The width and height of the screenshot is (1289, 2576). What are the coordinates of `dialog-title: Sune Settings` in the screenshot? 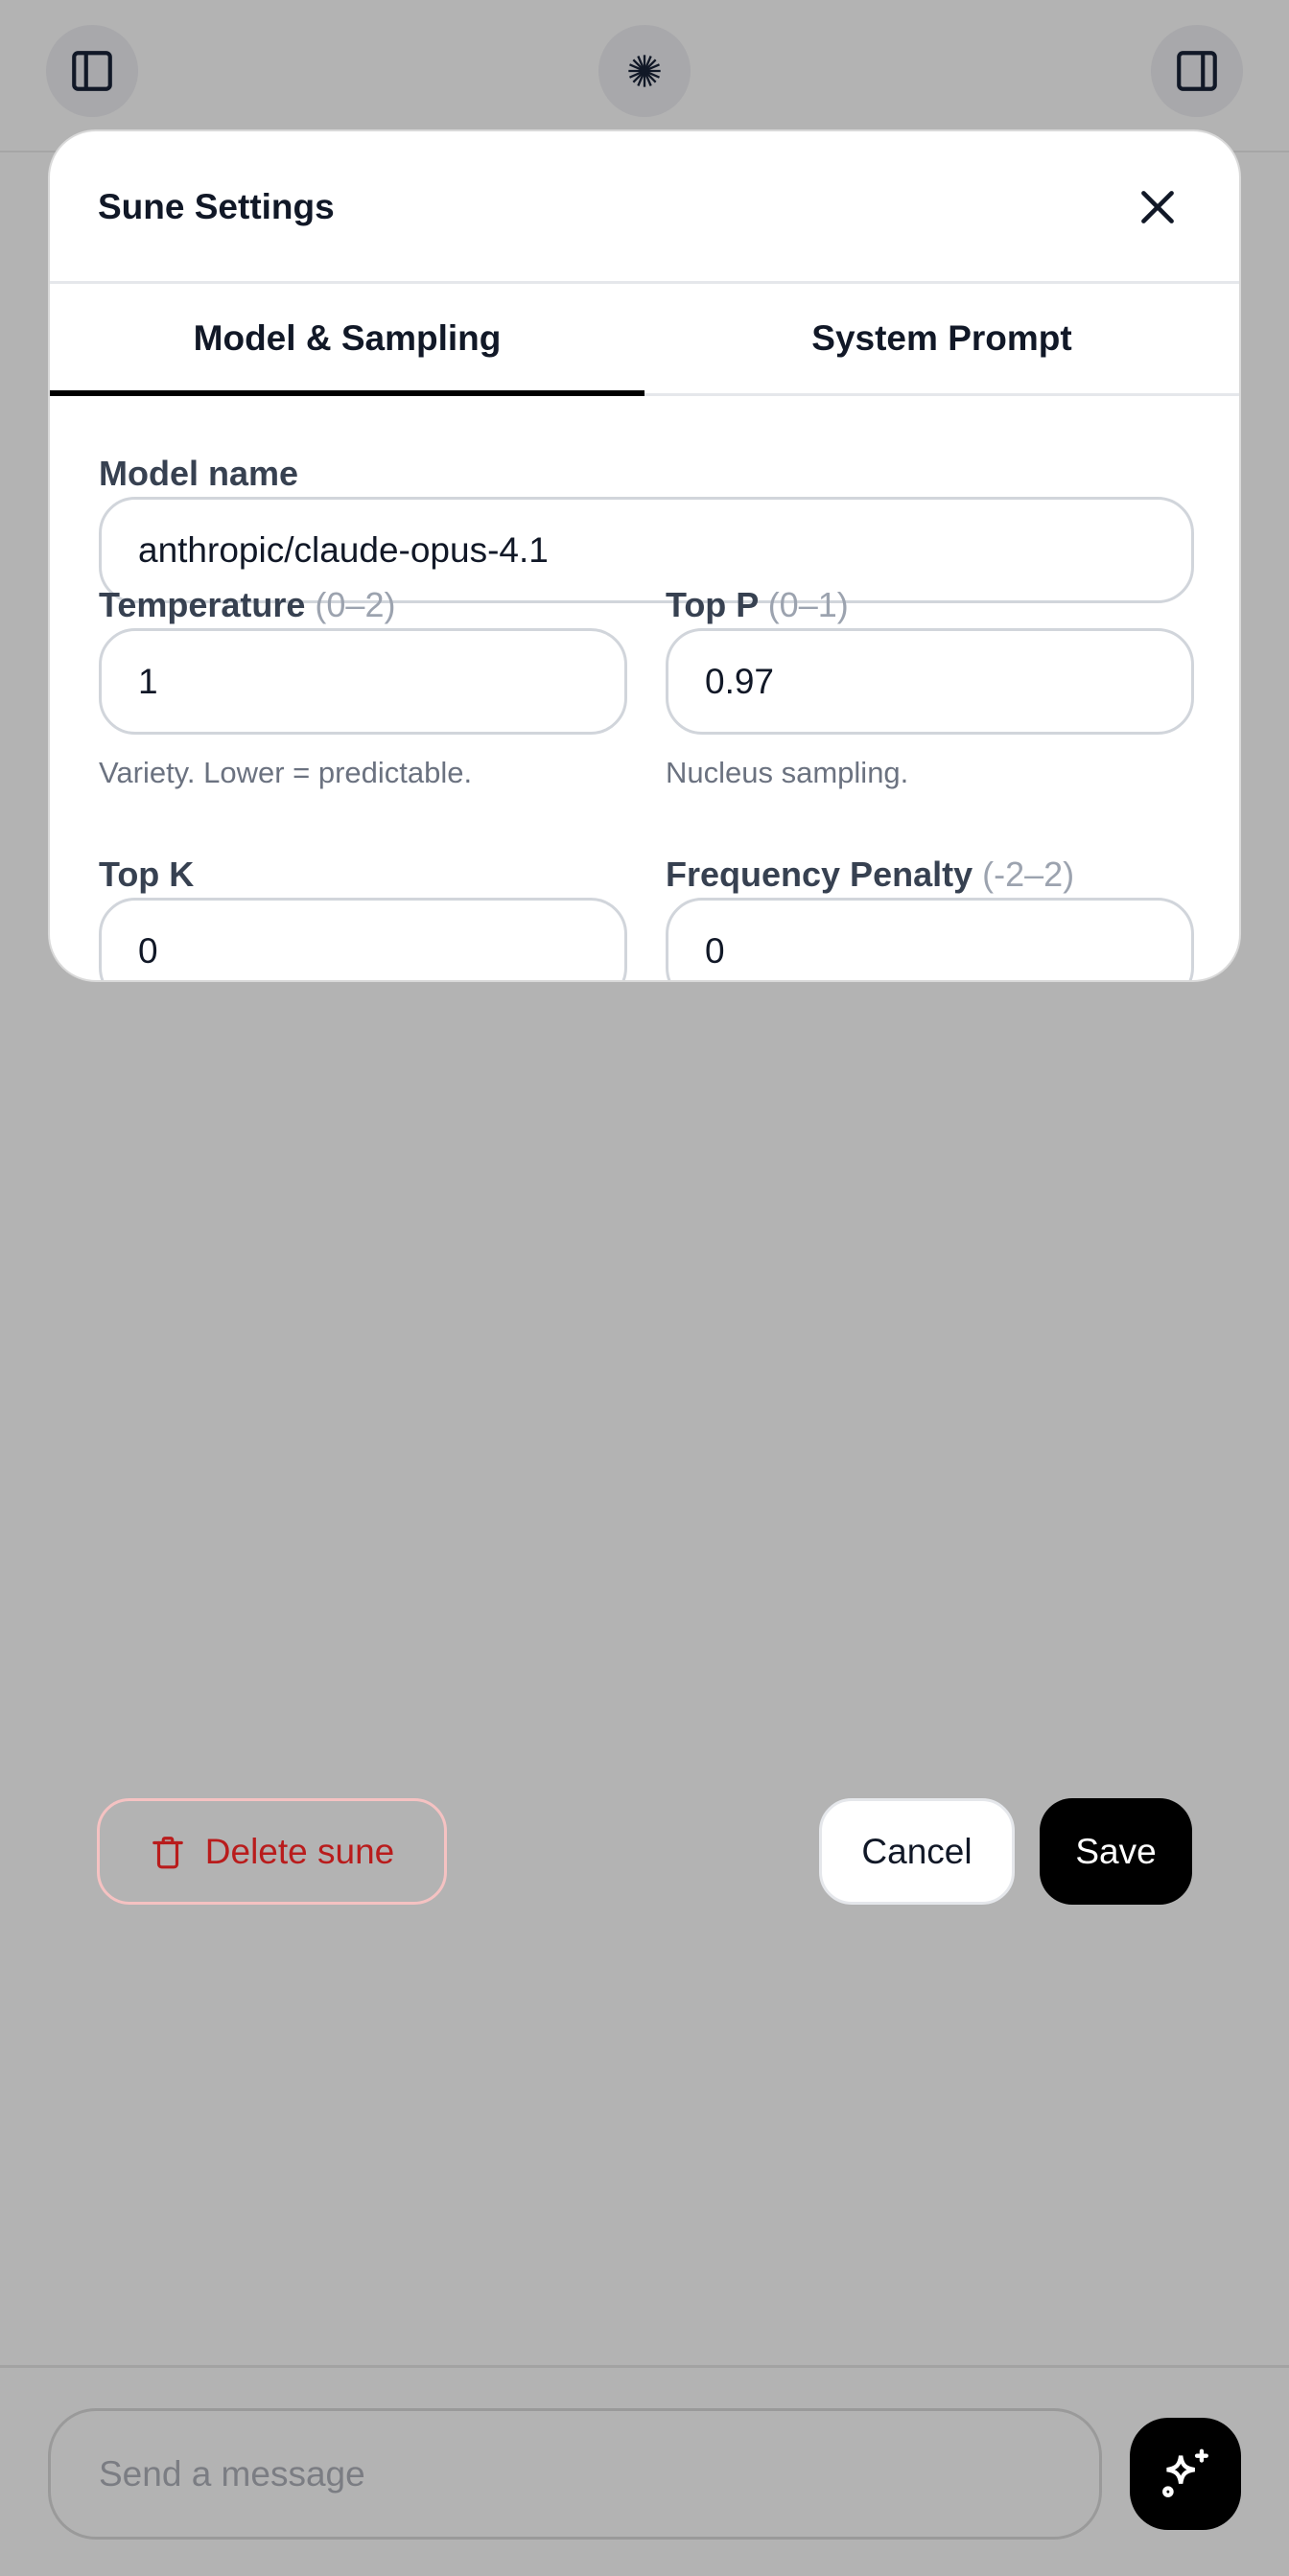 It's located at (216, 206).